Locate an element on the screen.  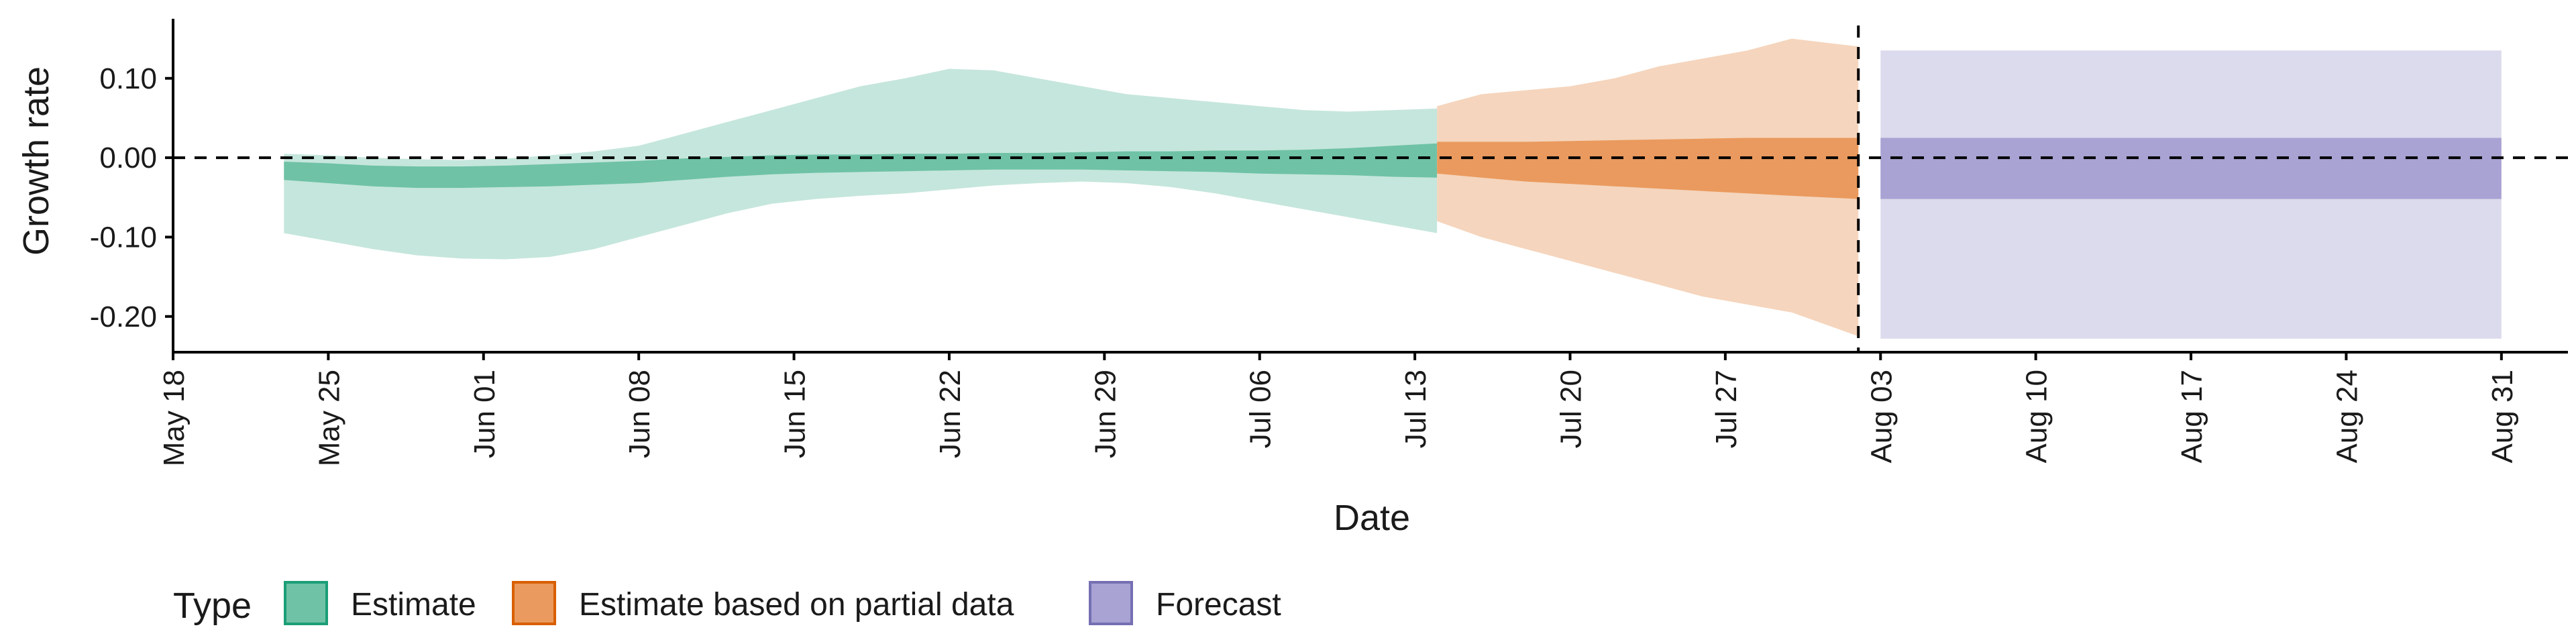
x-tick-label: May 18 is located at coordinates (174, 418).